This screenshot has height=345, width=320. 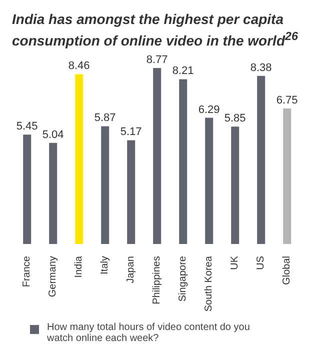 What do you see at coordinates (287, 270) in the screenshot?
I see `x-tick-label: Global` at bounding box center [287, 270].